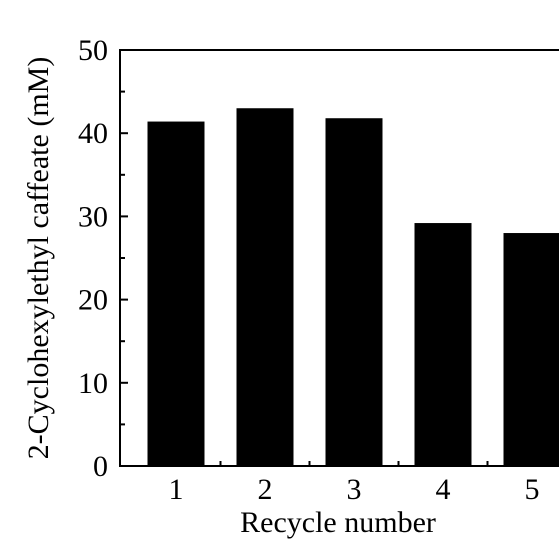  Describe the element at coordinates (176, 489) in the screenshot. I see `x-tick-label: 1` at that location.